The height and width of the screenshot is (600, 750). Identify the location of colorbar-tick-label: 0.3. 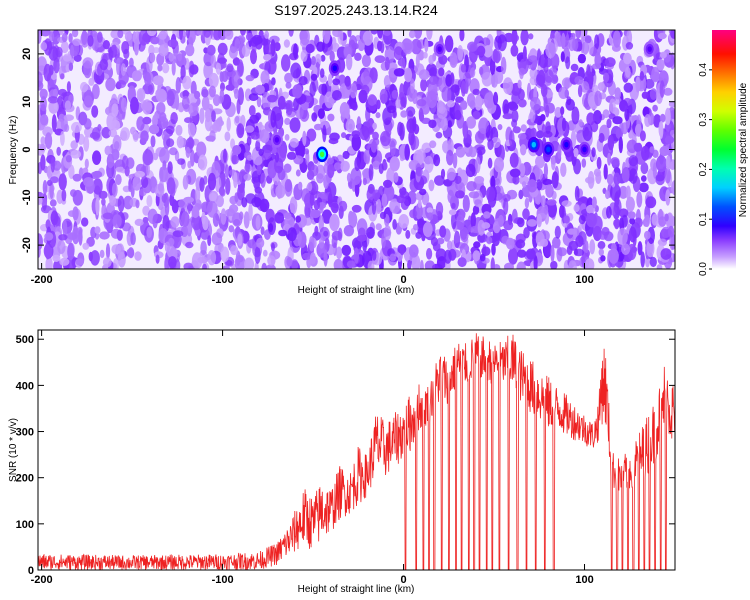
(703, 119).